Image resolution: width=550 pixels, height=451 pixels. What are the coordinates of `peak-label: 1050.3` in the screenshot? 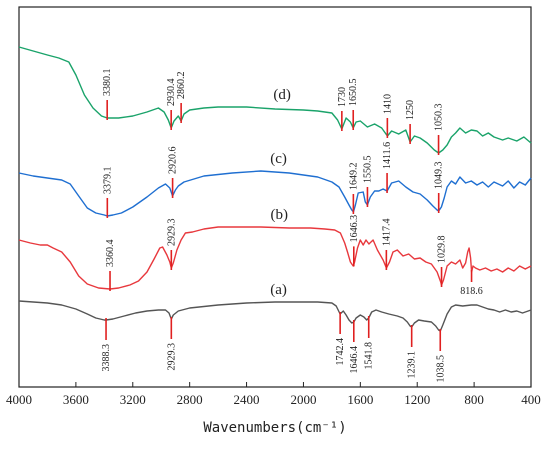 It's located at (439, 118).